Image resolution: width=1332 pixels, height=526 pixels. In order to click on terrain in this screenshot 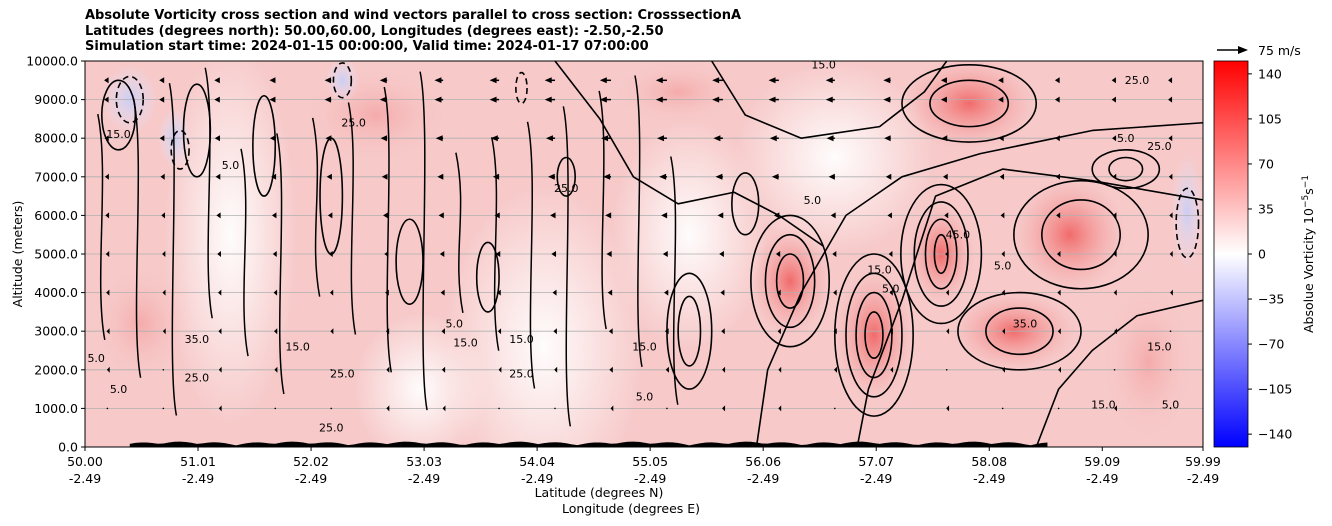, I will do `click(588, 444)`.